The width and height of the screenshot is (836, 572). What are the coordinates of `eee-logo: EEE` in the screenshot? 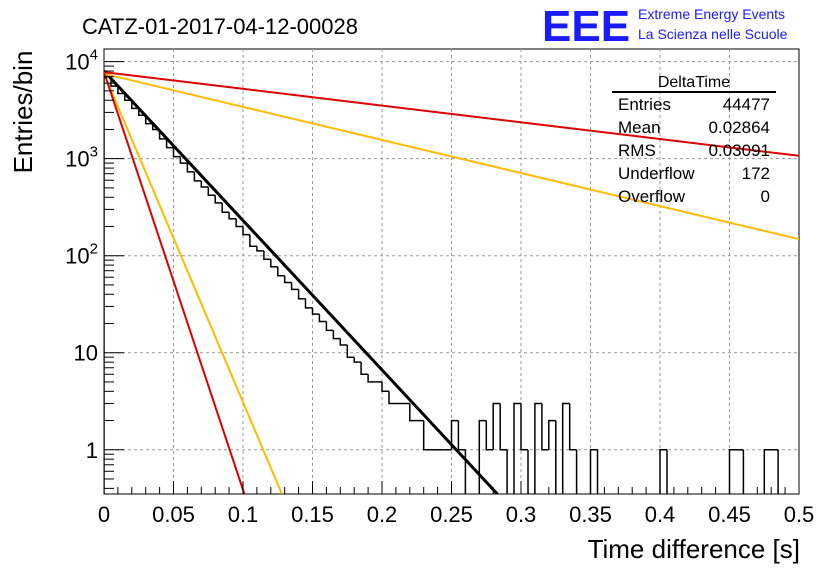 It's located at (586, 26).